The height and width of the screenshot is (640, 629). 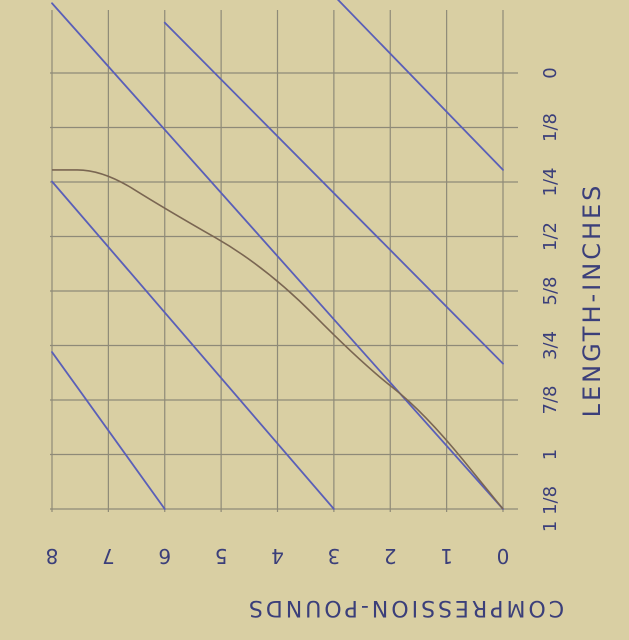 I want to click on x-axis-label: COMPRESSION-POUNDS, so click(x=405, y=607).